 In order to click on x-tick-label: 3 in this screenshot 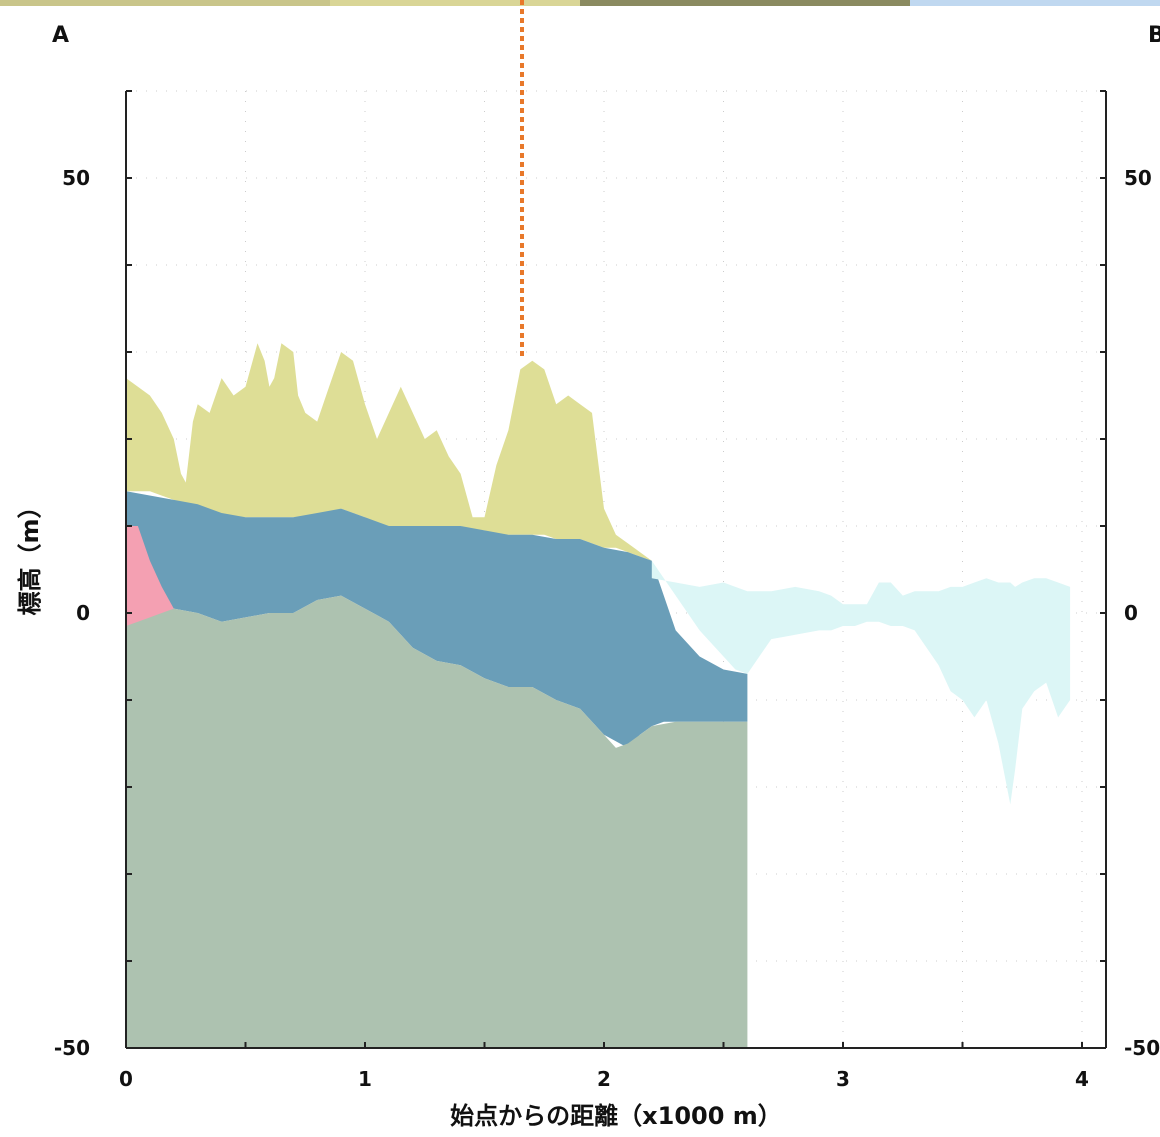, I will do `click(843, 1079)`.